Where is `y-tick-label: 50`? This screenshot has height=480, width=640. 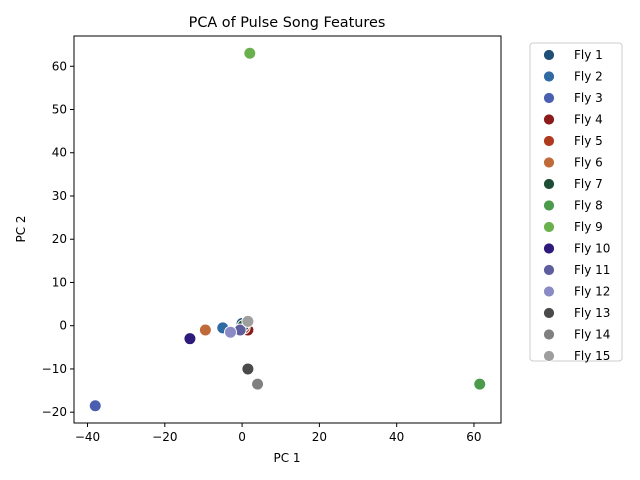 y-tick-label: 50 is located at coordinates (59, 110).